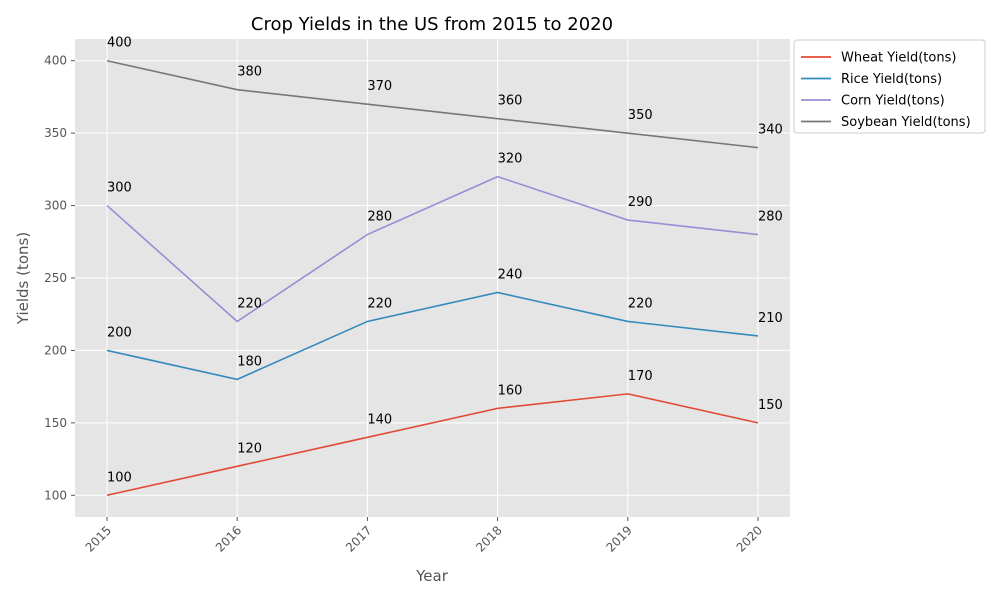  Describe the element at coordinates (424, 536) in the screenshot. I see `x-axis: 2015 2016 2017 2018 2019 2020` at that location.